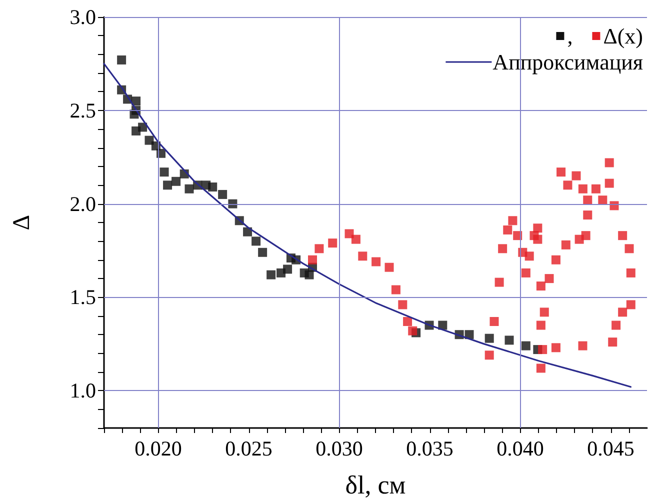 This screenshot has width=654, height=503. I want to click on x-tick-label: 0.020, so click(158, 448).